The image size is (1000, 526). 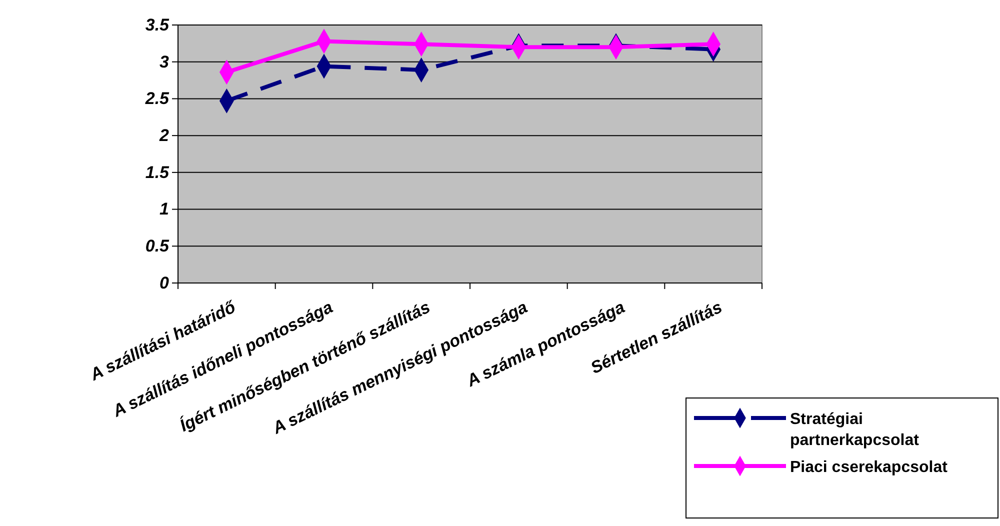 I want to click on legend-label: Stratégiai partnerkapcsolat, so click(x=855, y=430).